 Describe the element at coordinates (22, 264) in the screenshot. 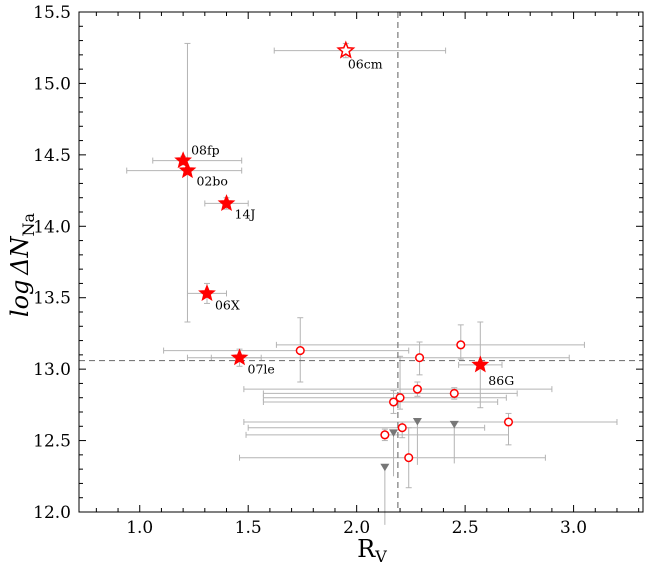

I see `y-axis-title: log ΔNNa` at that location.